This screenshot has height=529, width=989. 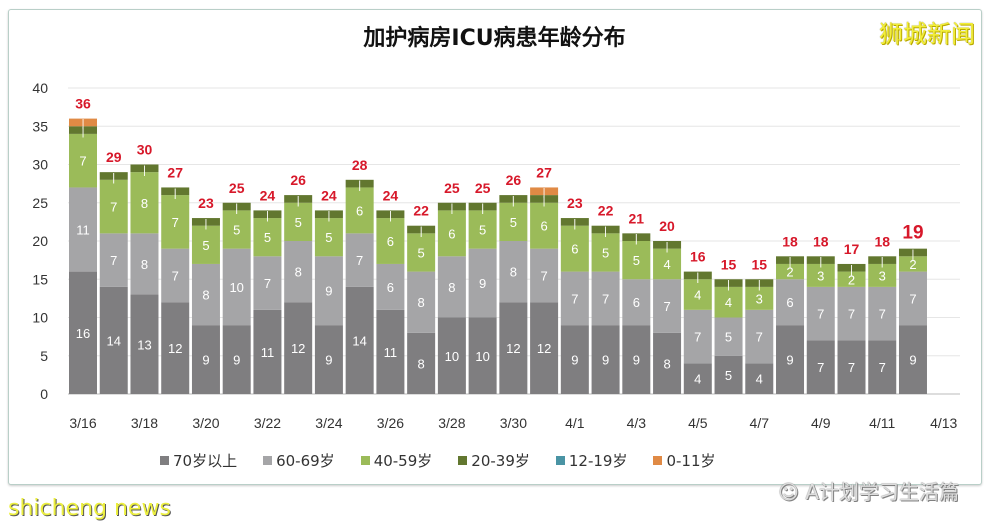 I want to click on y-tick-label: 30, so click(x=40, y=165).